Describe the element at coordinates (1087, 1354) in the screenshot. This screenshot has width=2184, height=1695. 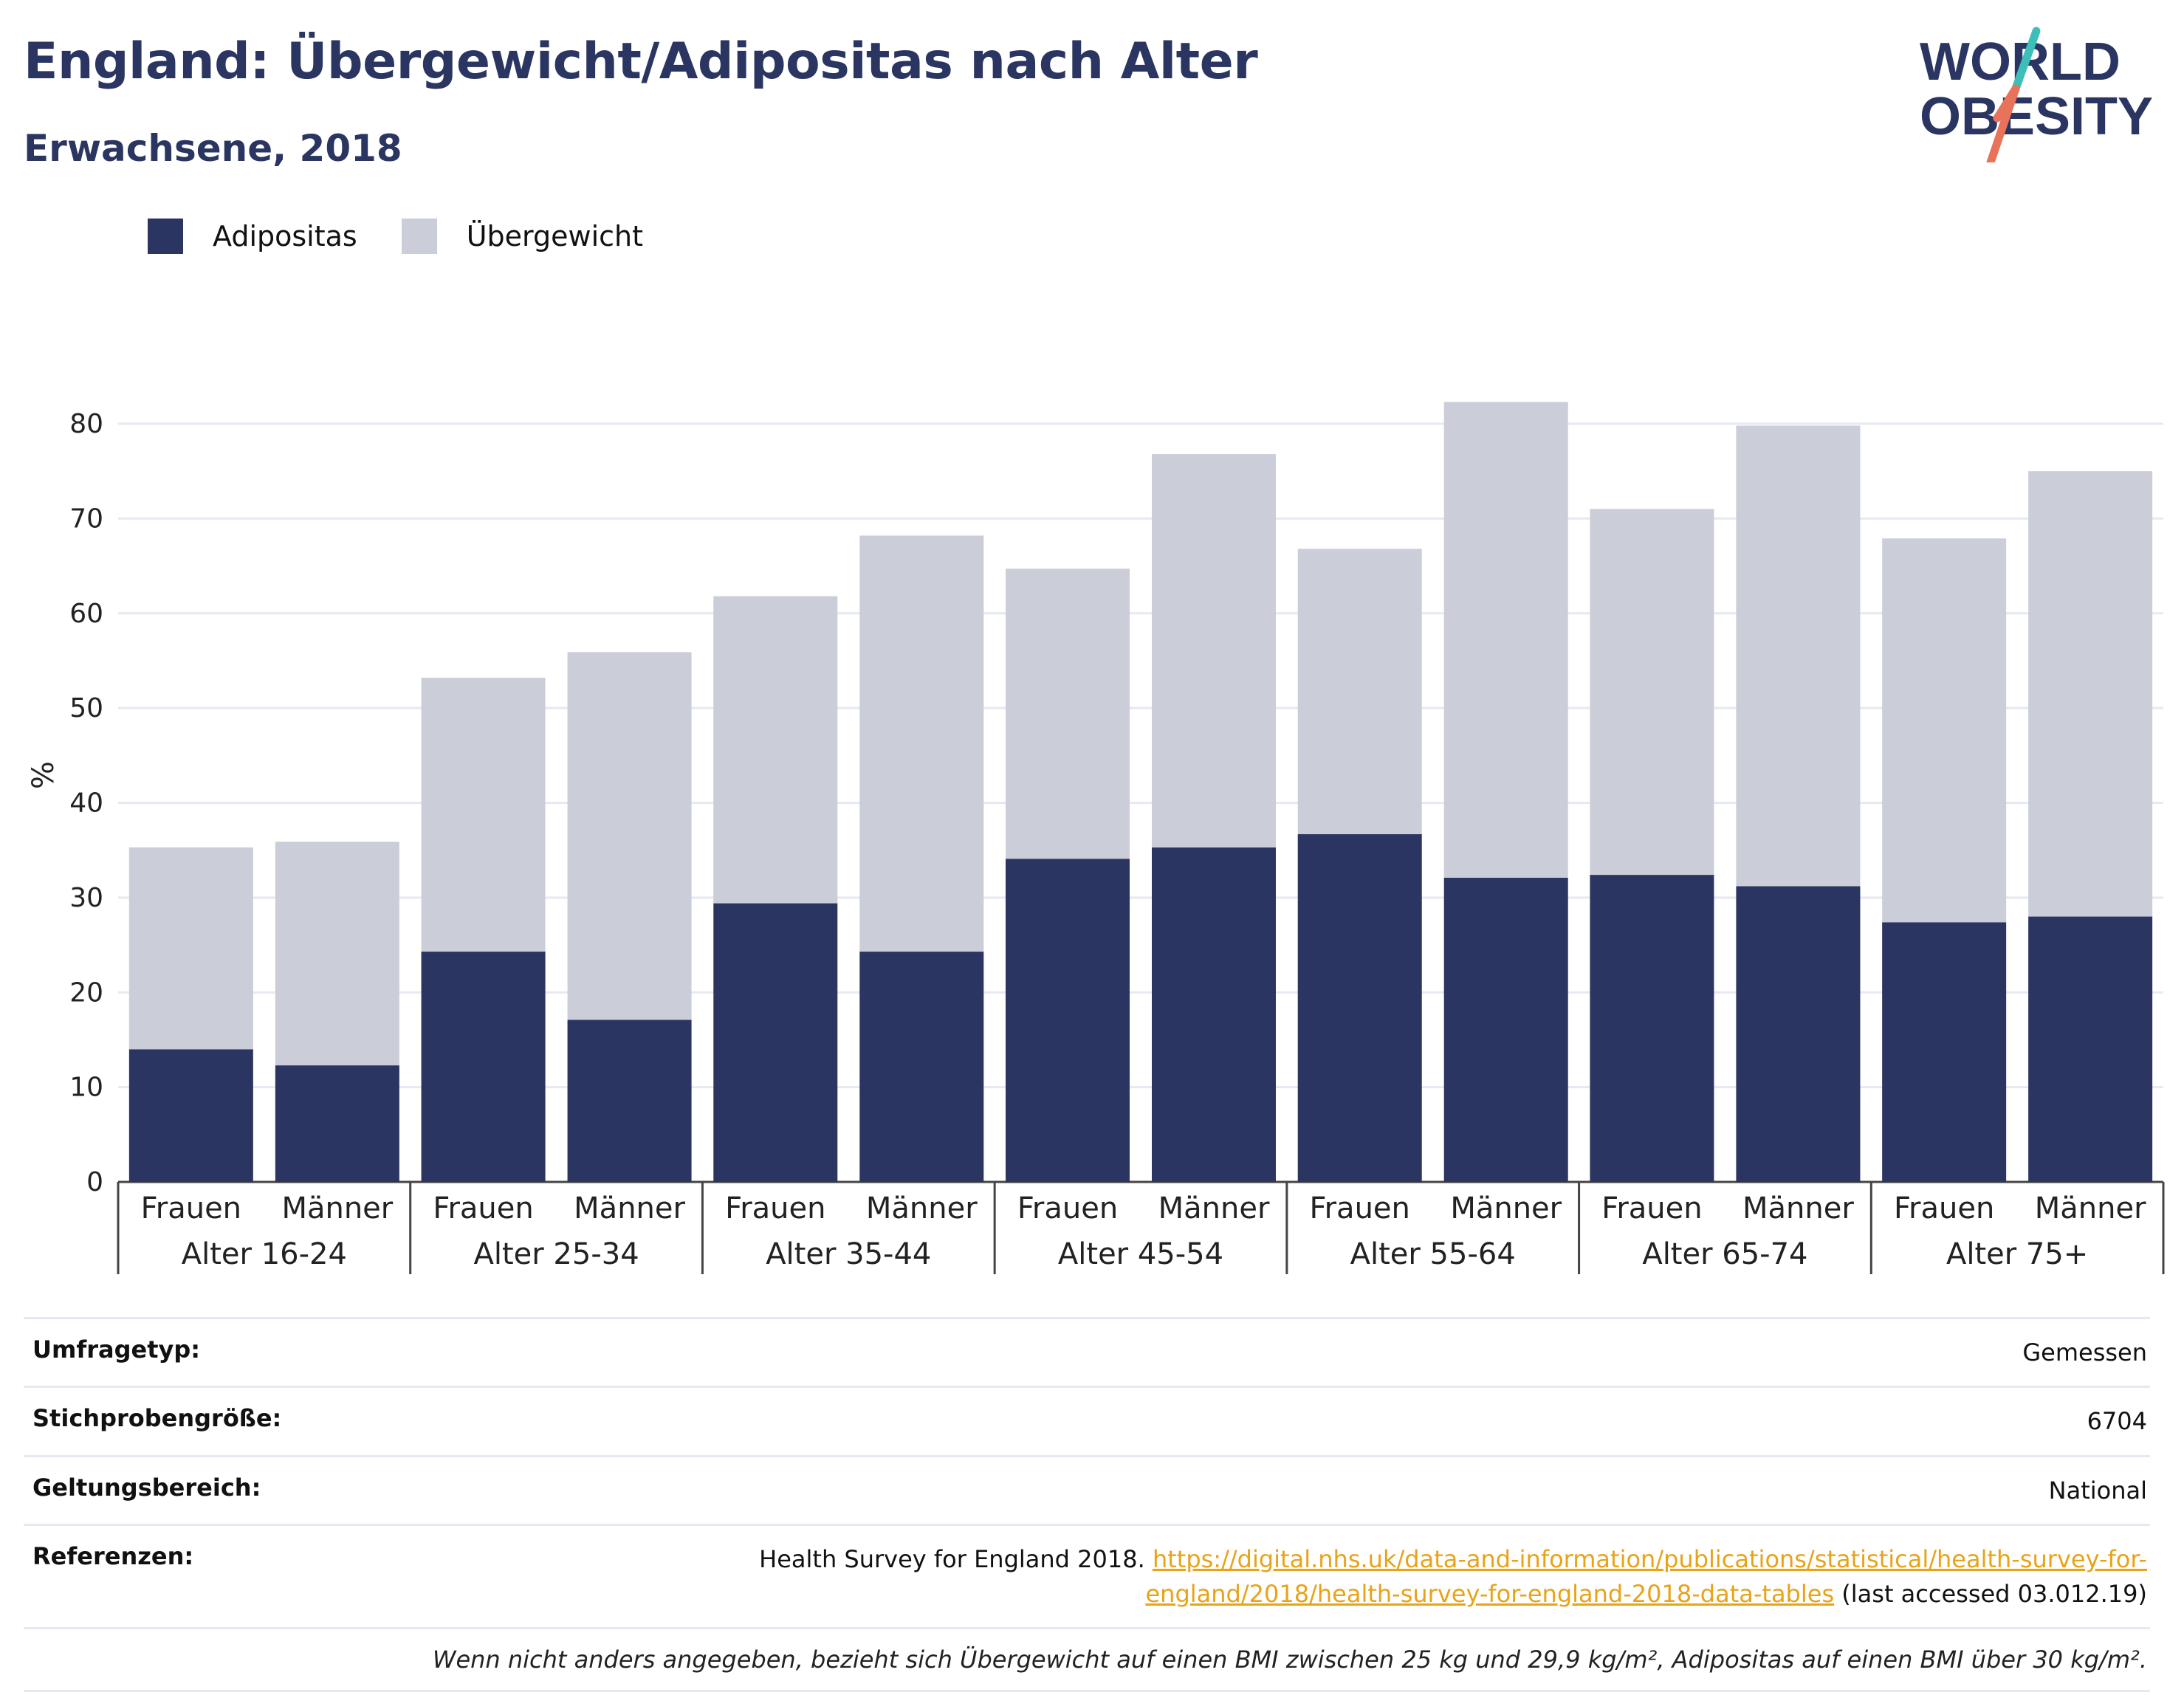
I see `info-row-survey-type: Umfragetyp: Gemessen` at that location.